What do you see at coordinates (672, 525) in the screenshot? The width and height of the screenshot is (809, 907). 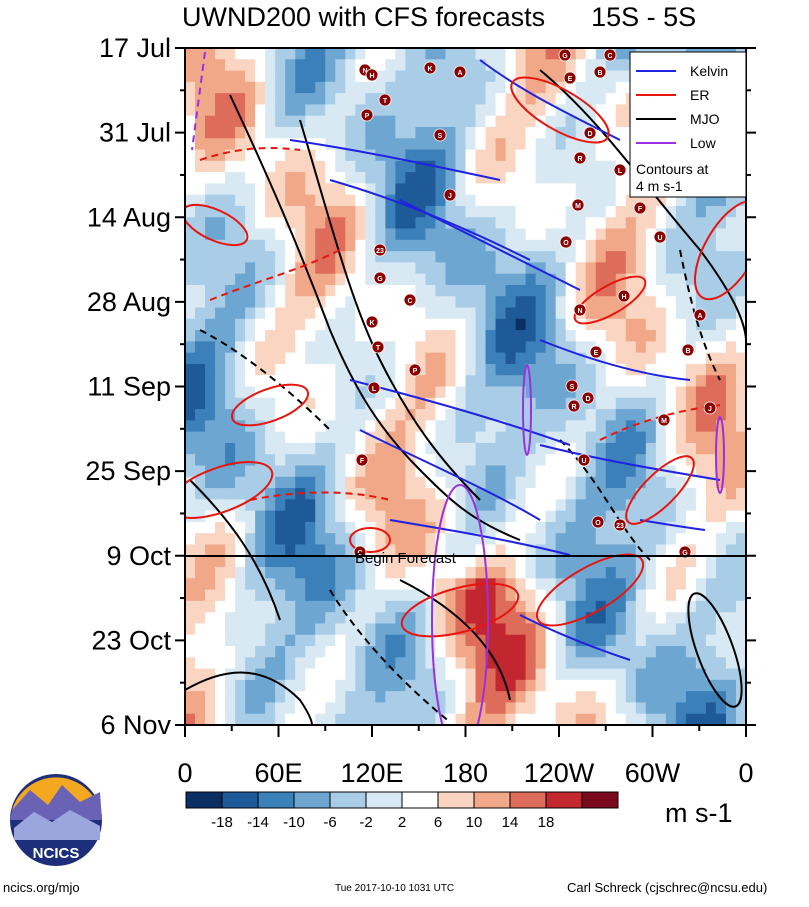 I see `kelvin-contour` at bounding box center [672, 525].